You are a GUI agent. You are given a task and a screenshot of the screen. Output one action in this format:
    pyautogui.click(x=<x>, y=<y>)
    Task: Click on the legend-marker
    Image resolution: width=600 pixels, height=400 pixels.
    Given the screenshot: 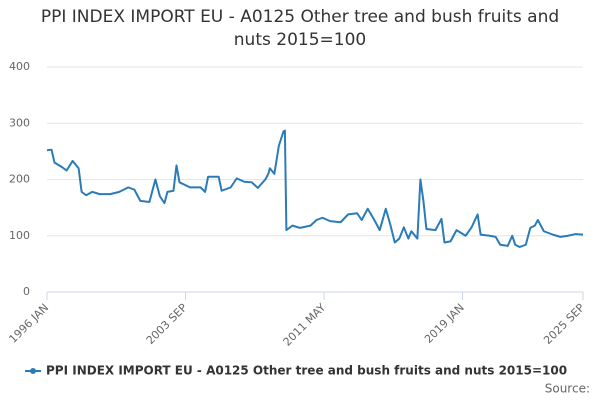 What is the action you would take?
    pyautogui.click(x=33, y=371)
    